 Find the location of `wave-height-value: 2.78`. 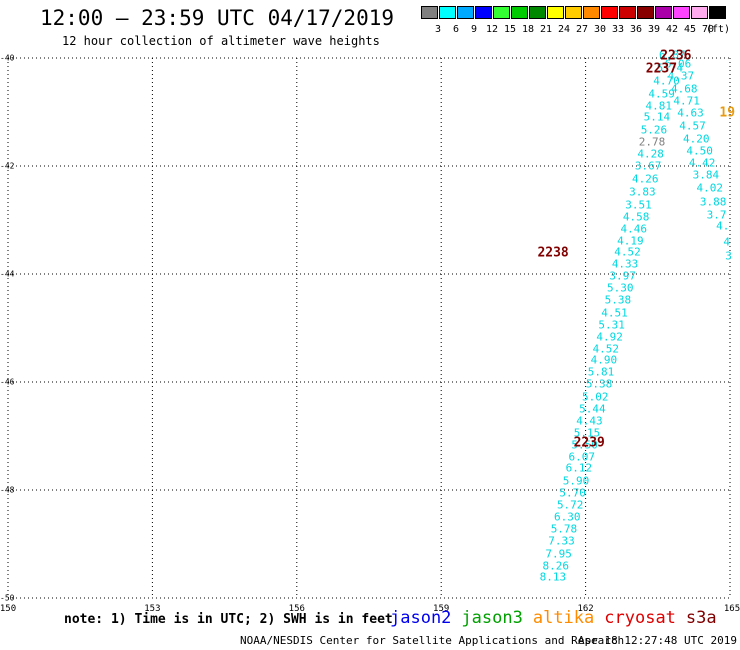

wave-height-value: 2.78 is located at coordinates (652, 142).